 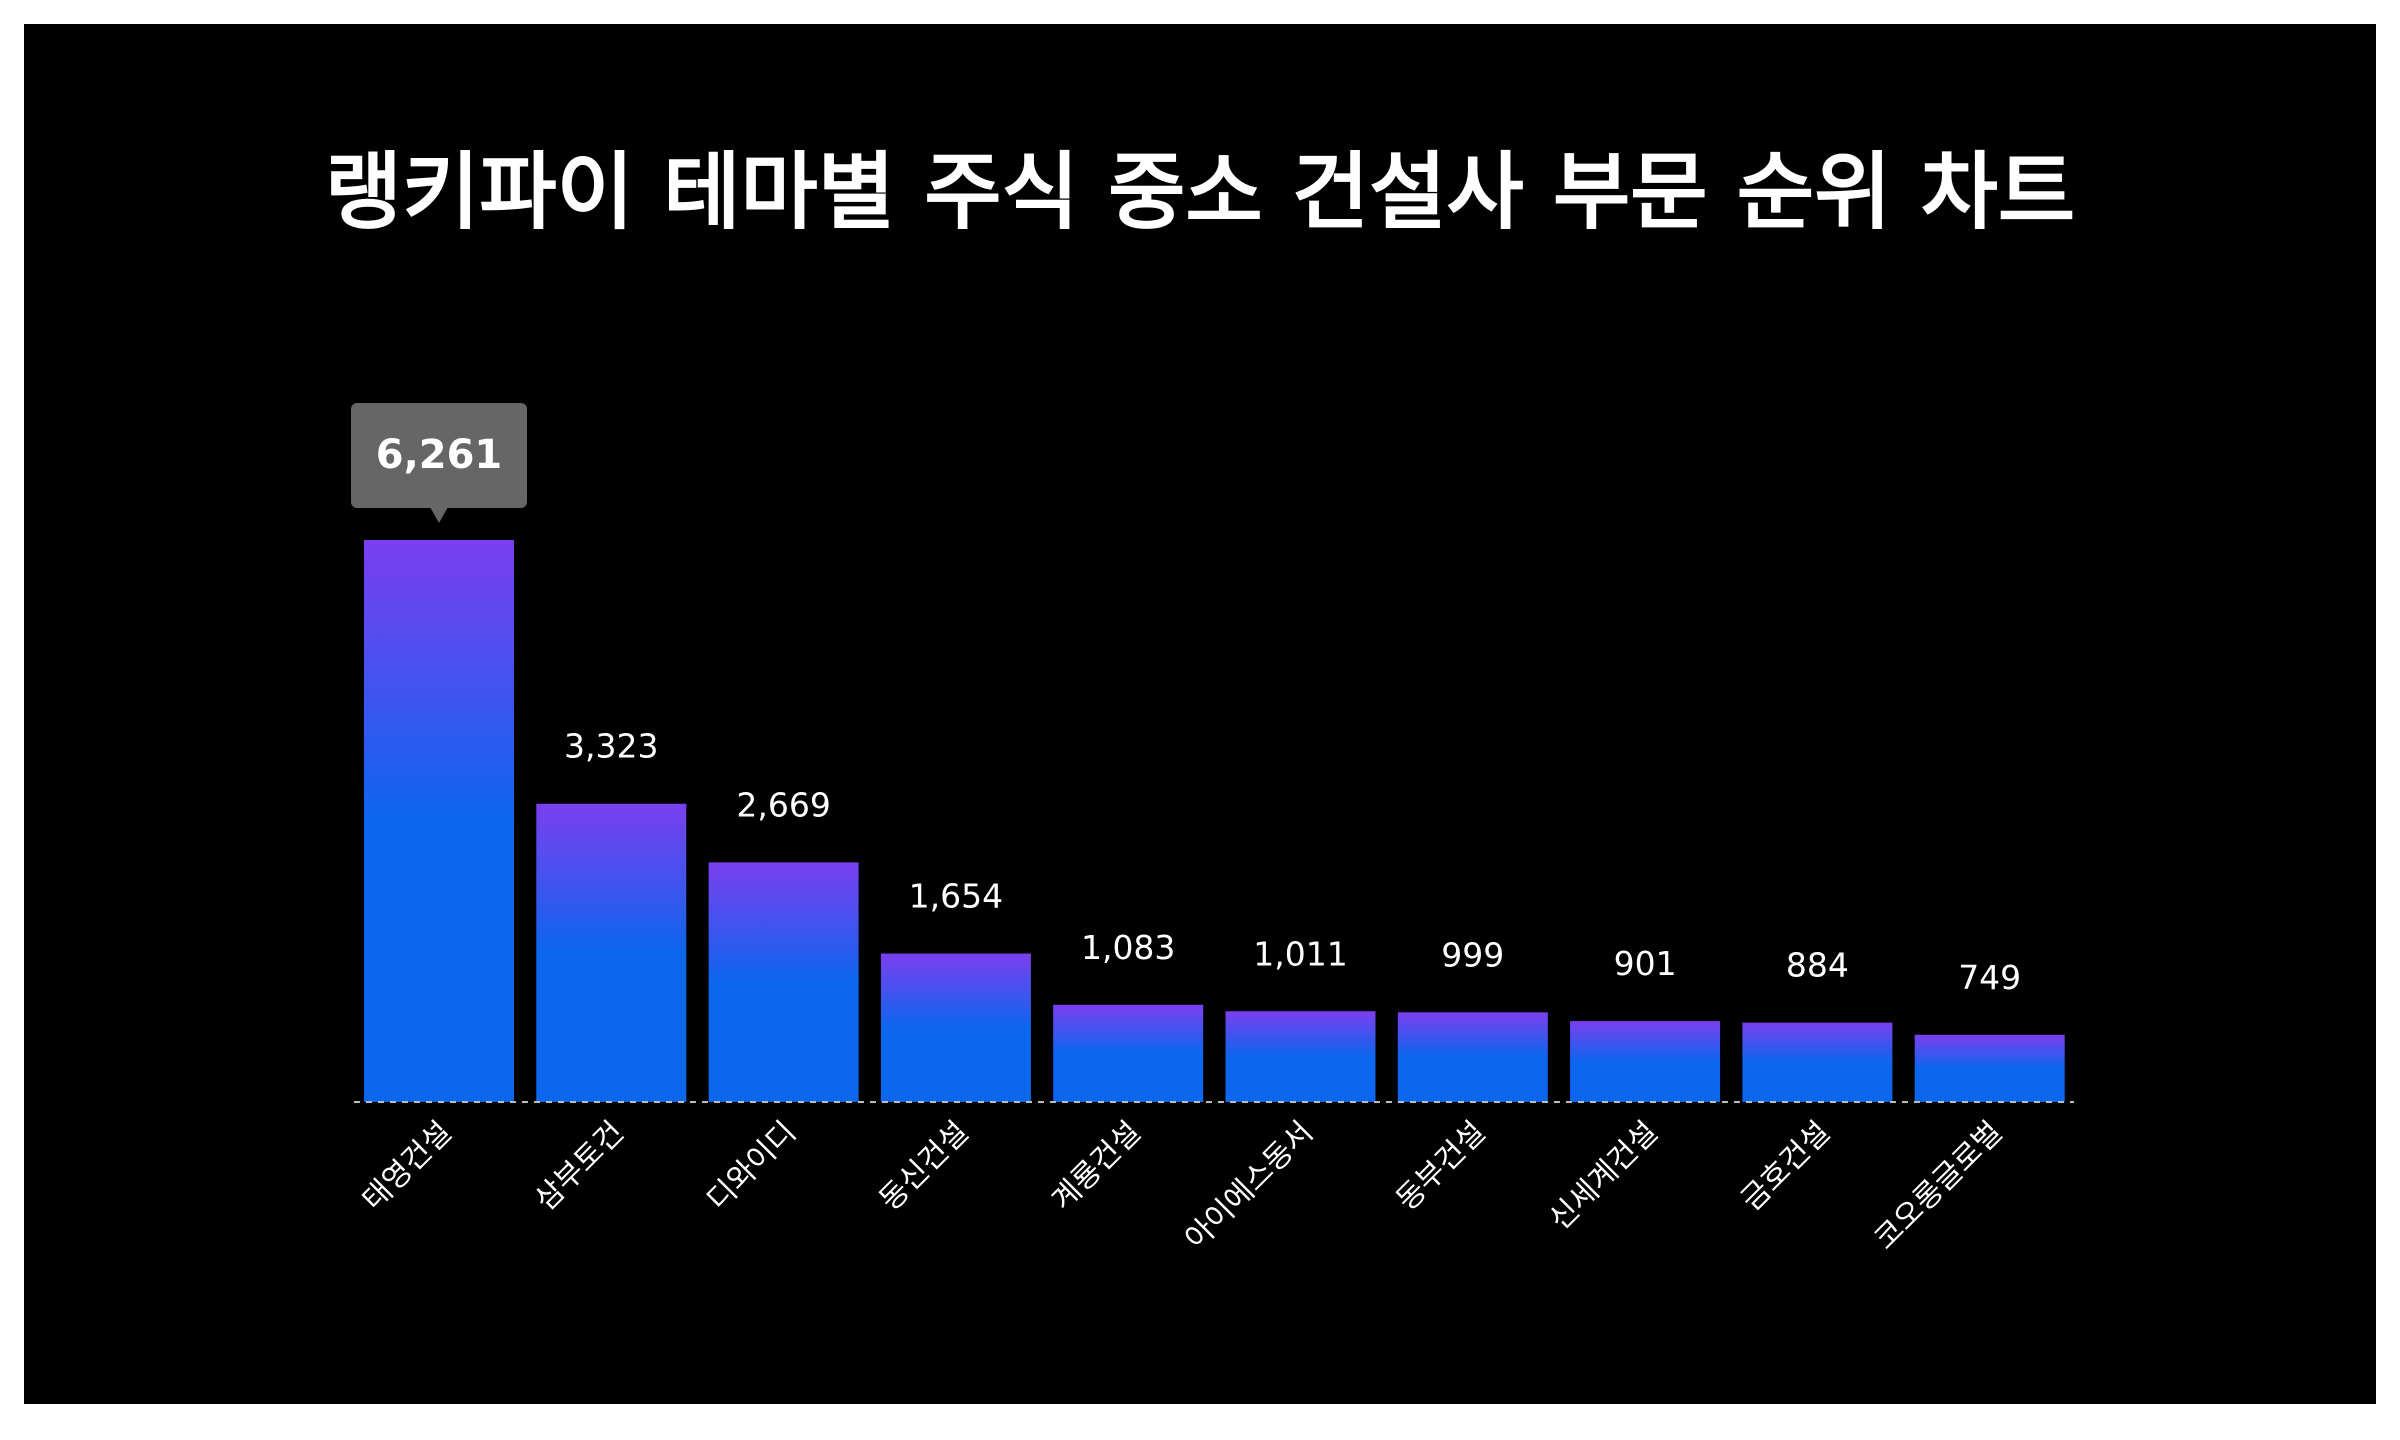 What do you see at coordinates (1645, 963) in the screenshot?
I see `value-label: 901` at bounding box center [1645, 963].